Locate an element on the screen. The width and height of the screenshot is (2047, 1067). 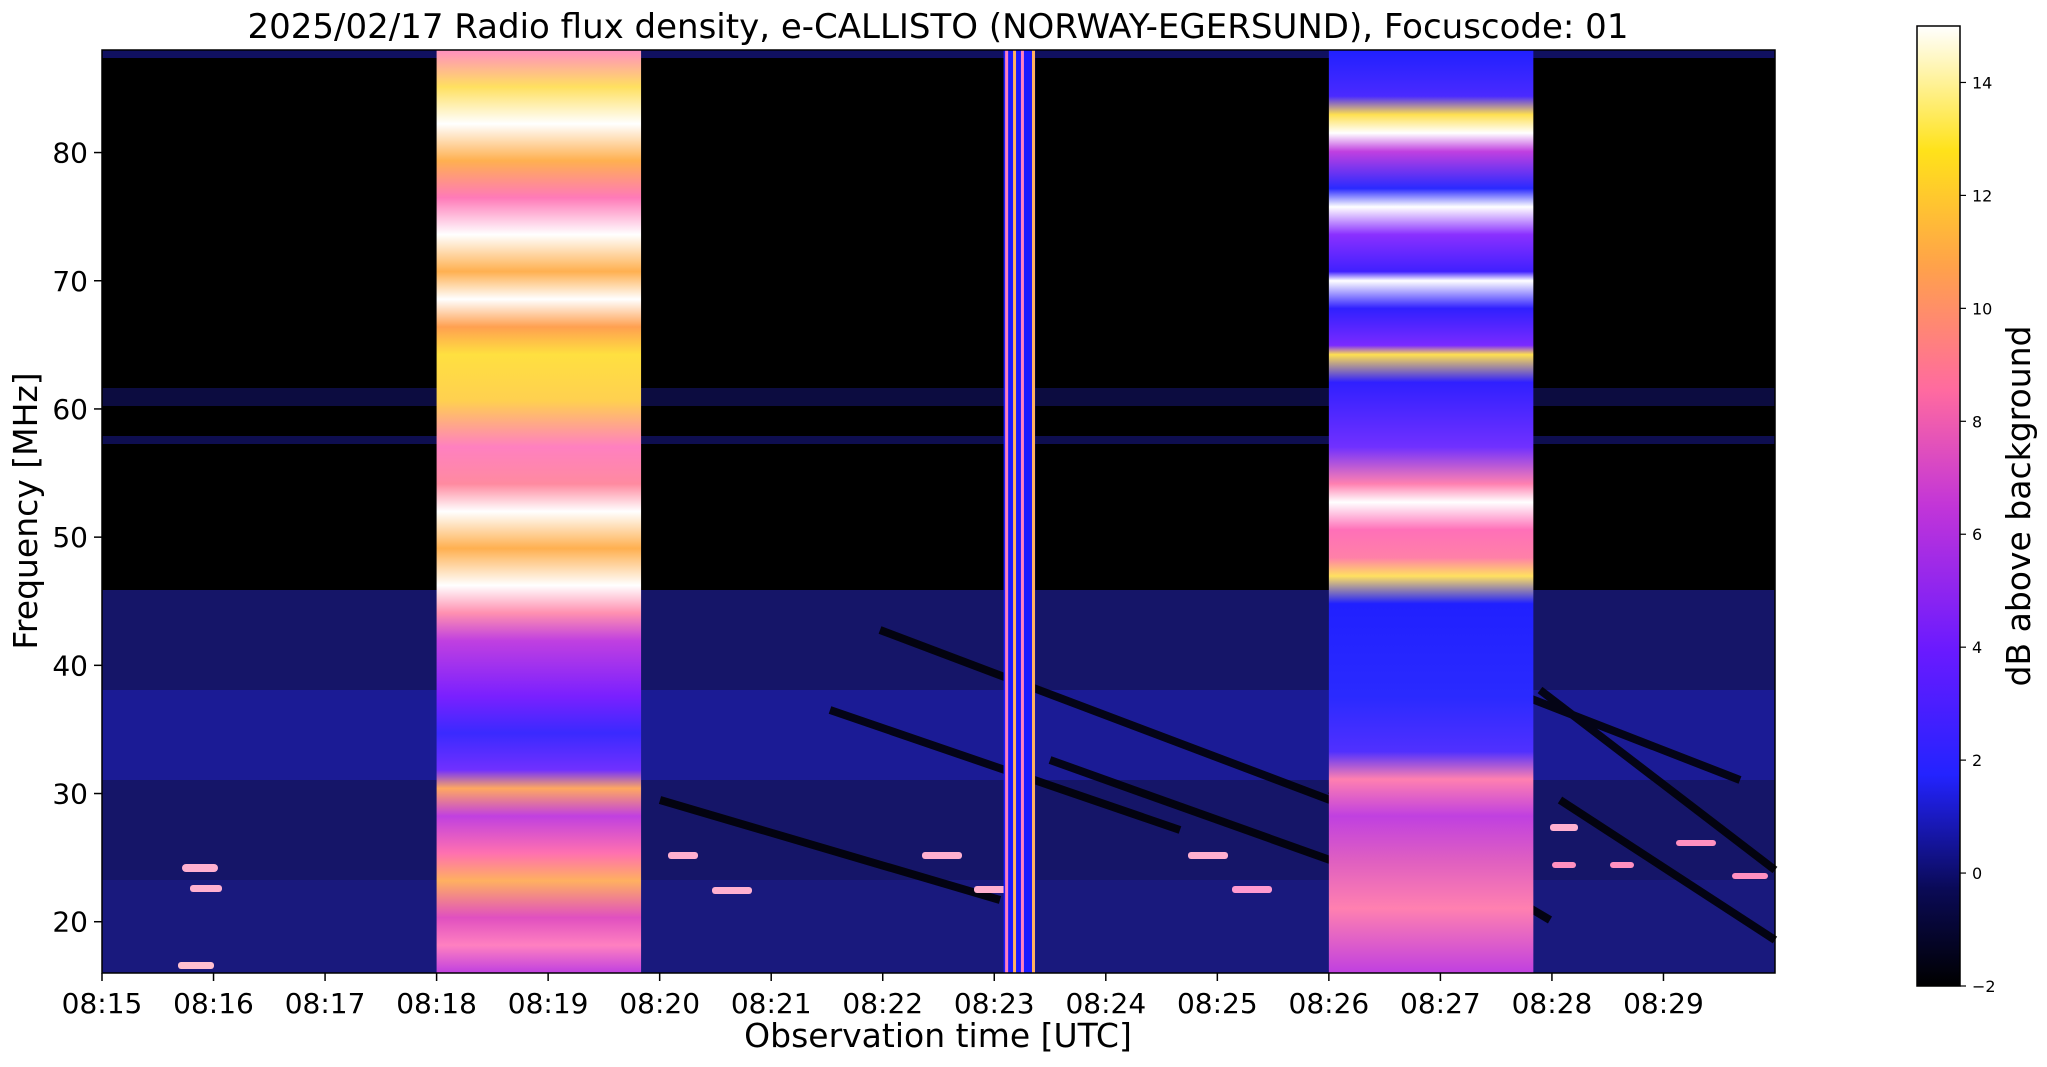
fifty-seven-mhz-faint-band is located at coordinates (938, 440).